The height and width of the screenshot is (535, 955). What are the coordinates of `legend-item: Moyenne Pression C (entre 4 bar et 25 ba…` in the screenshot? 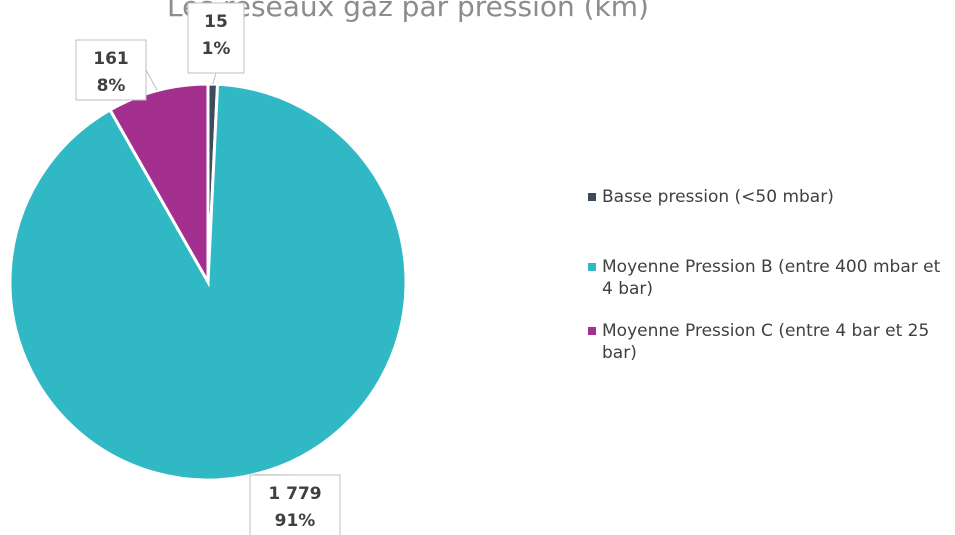 It's located at (768, 342).